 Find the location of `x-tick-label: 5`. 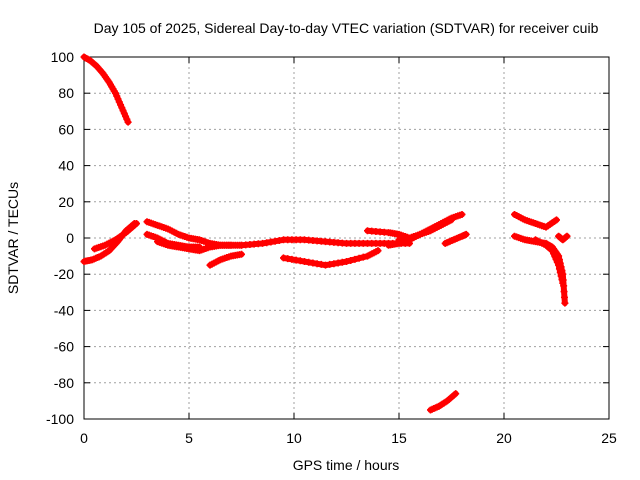

x-tick-label: 5 is located at coordinates (189, 438).